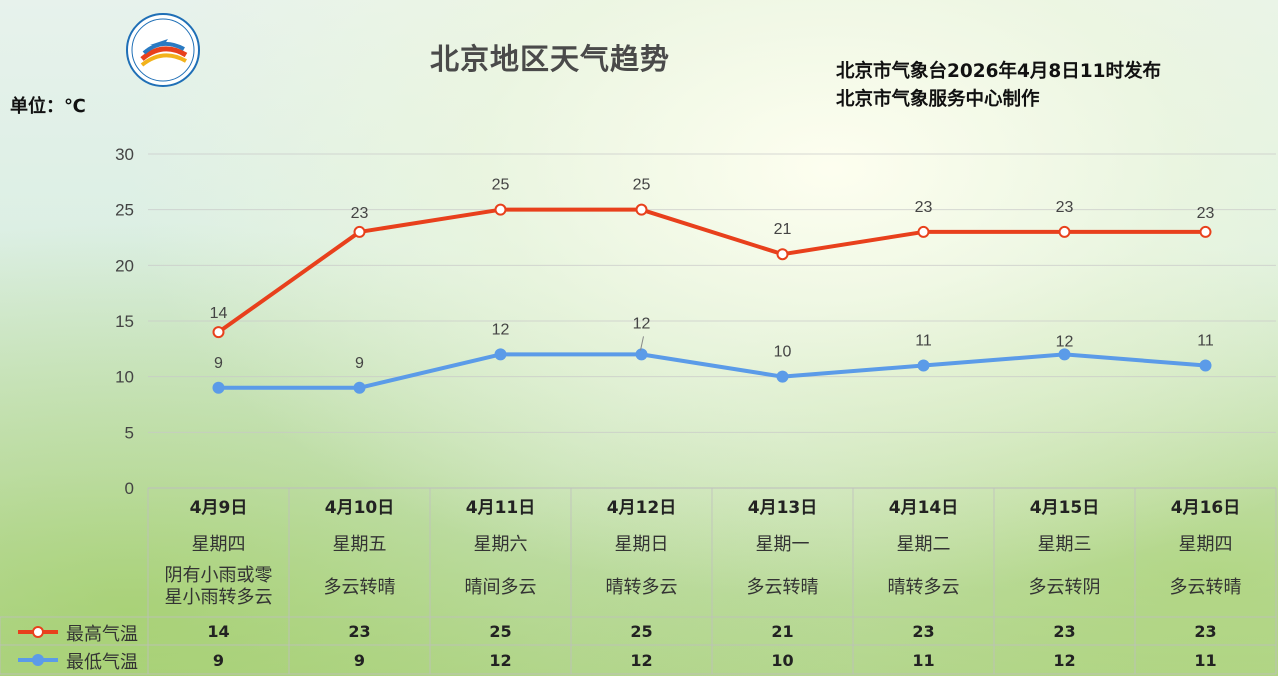 This screenshot has width=1278, height=676. Describe the element at coordinates (923, 544) in the screenshot. I see `weekday-label: 星期二` at that location.